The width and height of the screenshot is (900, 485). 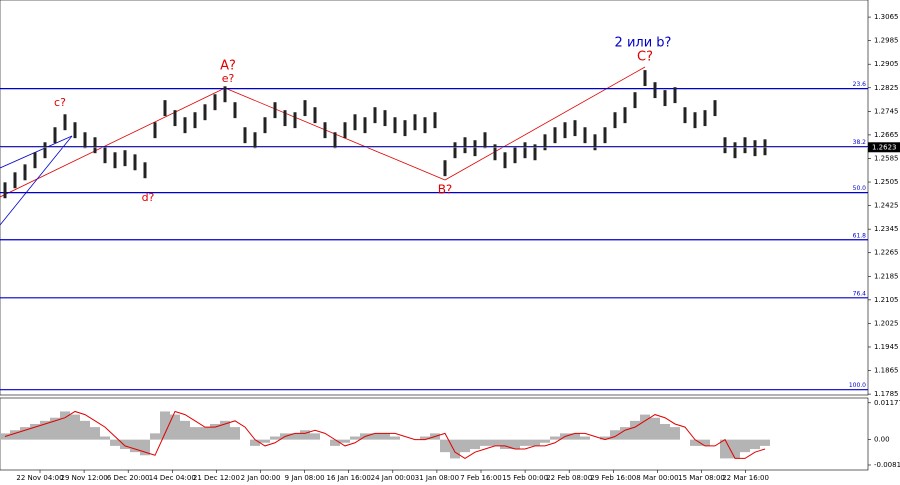 What do you see at coordinates (886, 17) in the screenshot?
I see `y-tick-label: 1.3065` at bounding box center [886, 17].